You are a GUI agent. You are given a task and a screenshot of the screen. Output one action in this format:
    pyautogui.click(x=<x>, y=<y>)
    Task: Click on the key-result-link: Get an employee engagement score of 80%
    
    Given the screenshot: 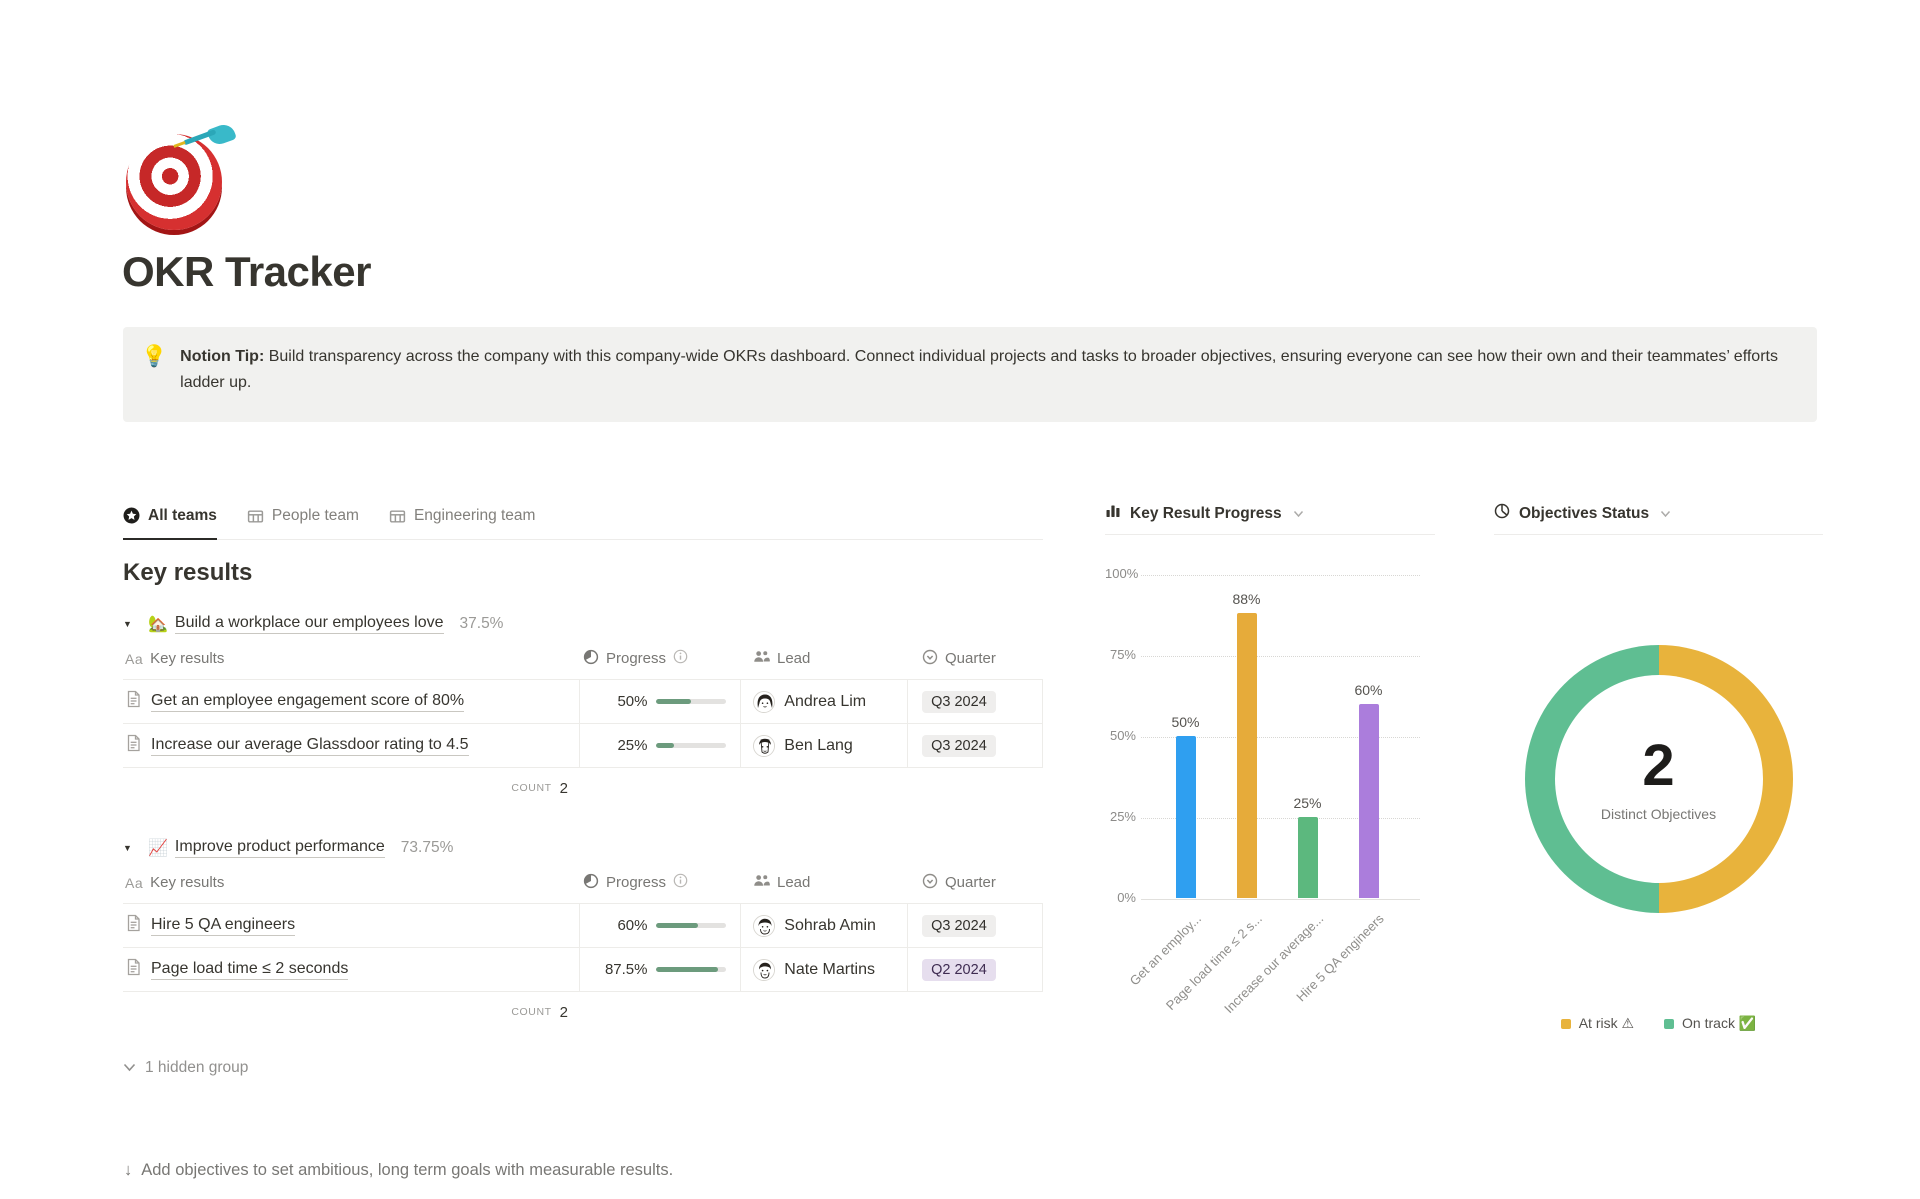 What is the action you would take?
    pyautogui.click(x=308, y=702)
    